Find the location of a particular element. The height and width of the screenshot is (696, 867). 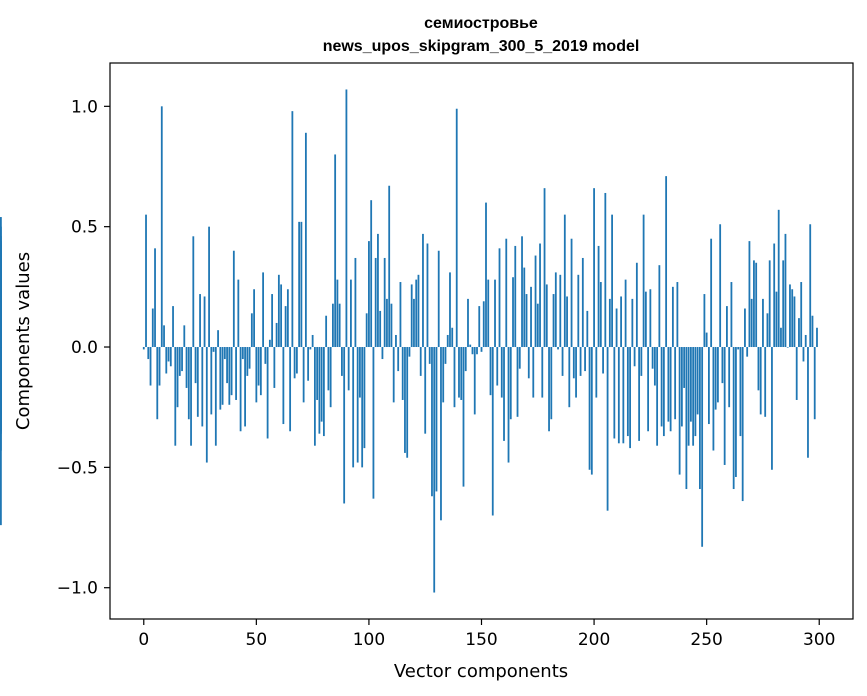

y-tick-label: 0.5 is located at coordinates (84, 228).